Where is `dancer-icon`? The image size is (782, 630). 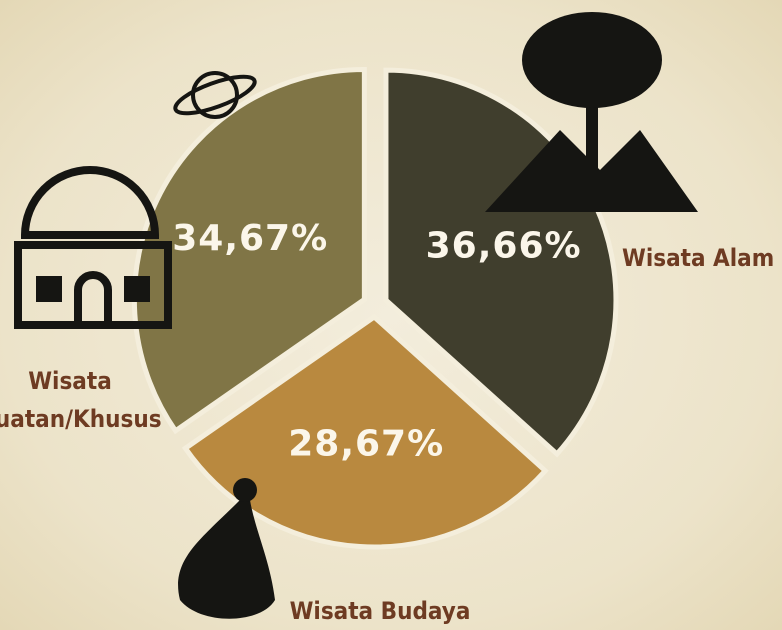 dancer-icon is located at coordinates (226, 548).